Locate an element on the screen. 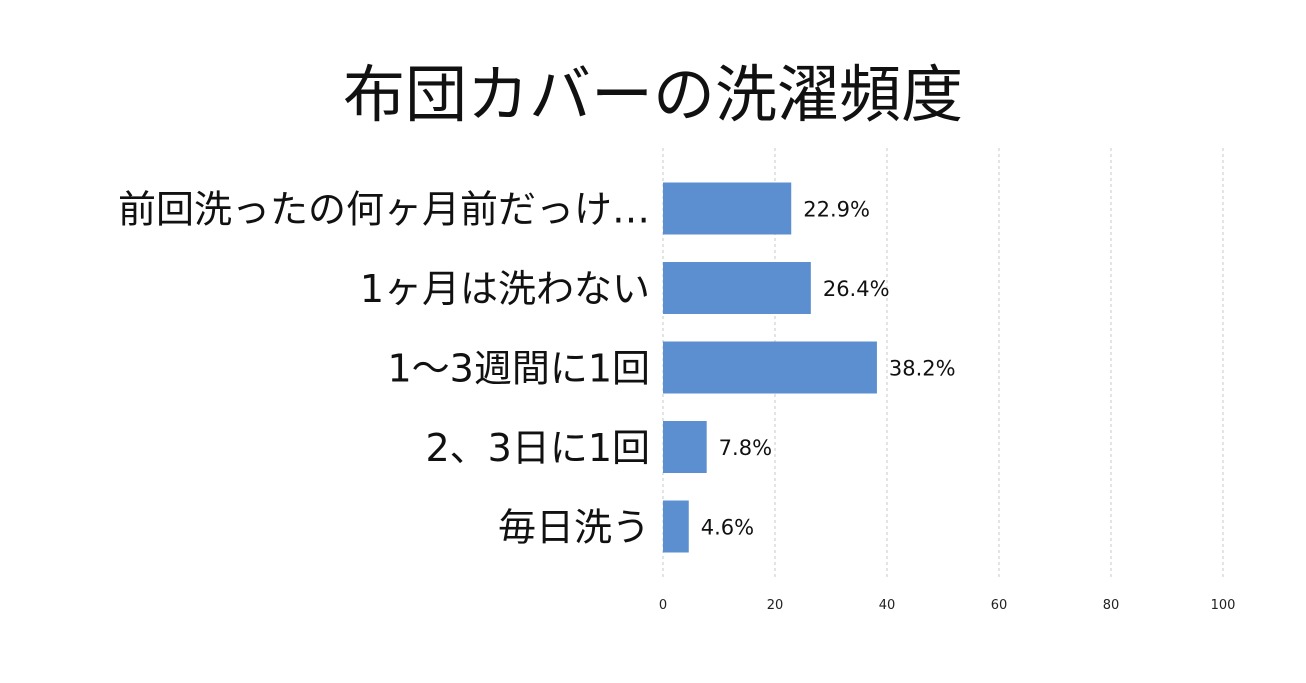  category-label: 毎日洗う is located at coordinates (574, 528).